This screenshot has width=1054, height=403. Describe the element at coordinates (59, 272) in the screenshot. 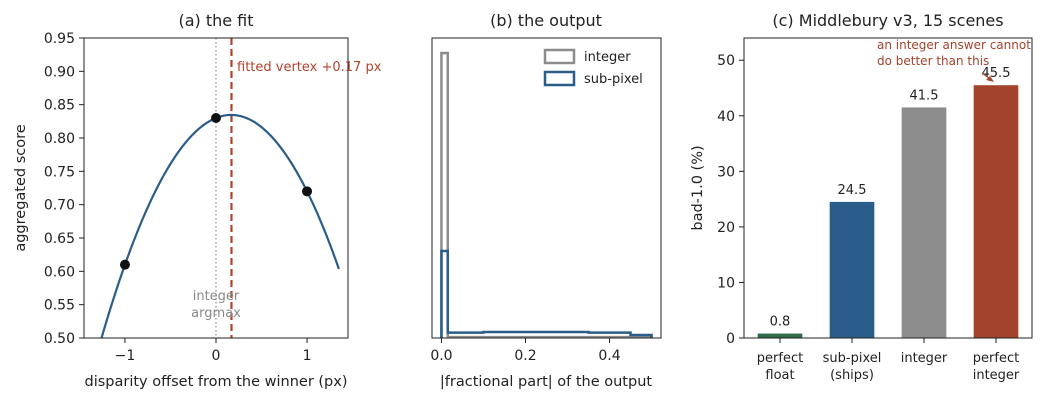

I see `panel-a-y-tick-label: 0.60` at that location.